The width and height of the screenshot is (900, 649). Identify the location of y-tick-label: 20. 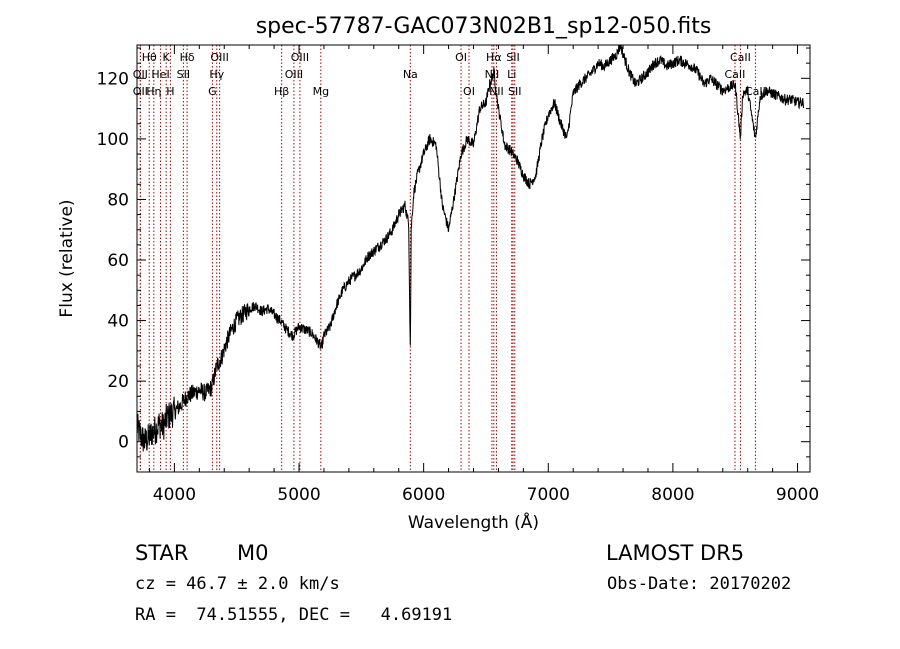
(118, 382).